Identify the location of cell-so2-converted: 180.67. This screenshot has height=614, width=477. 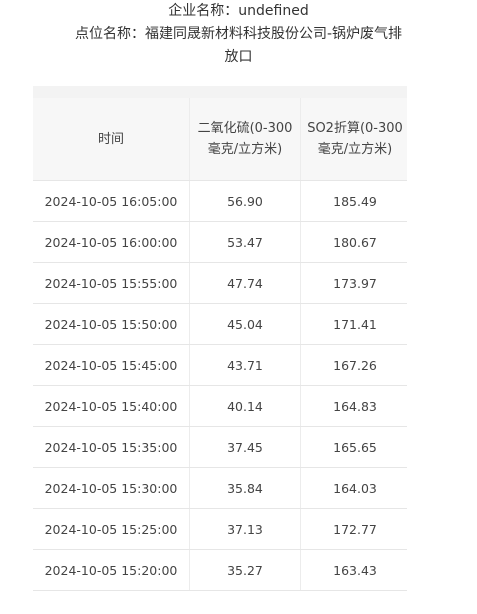
(353, 242).